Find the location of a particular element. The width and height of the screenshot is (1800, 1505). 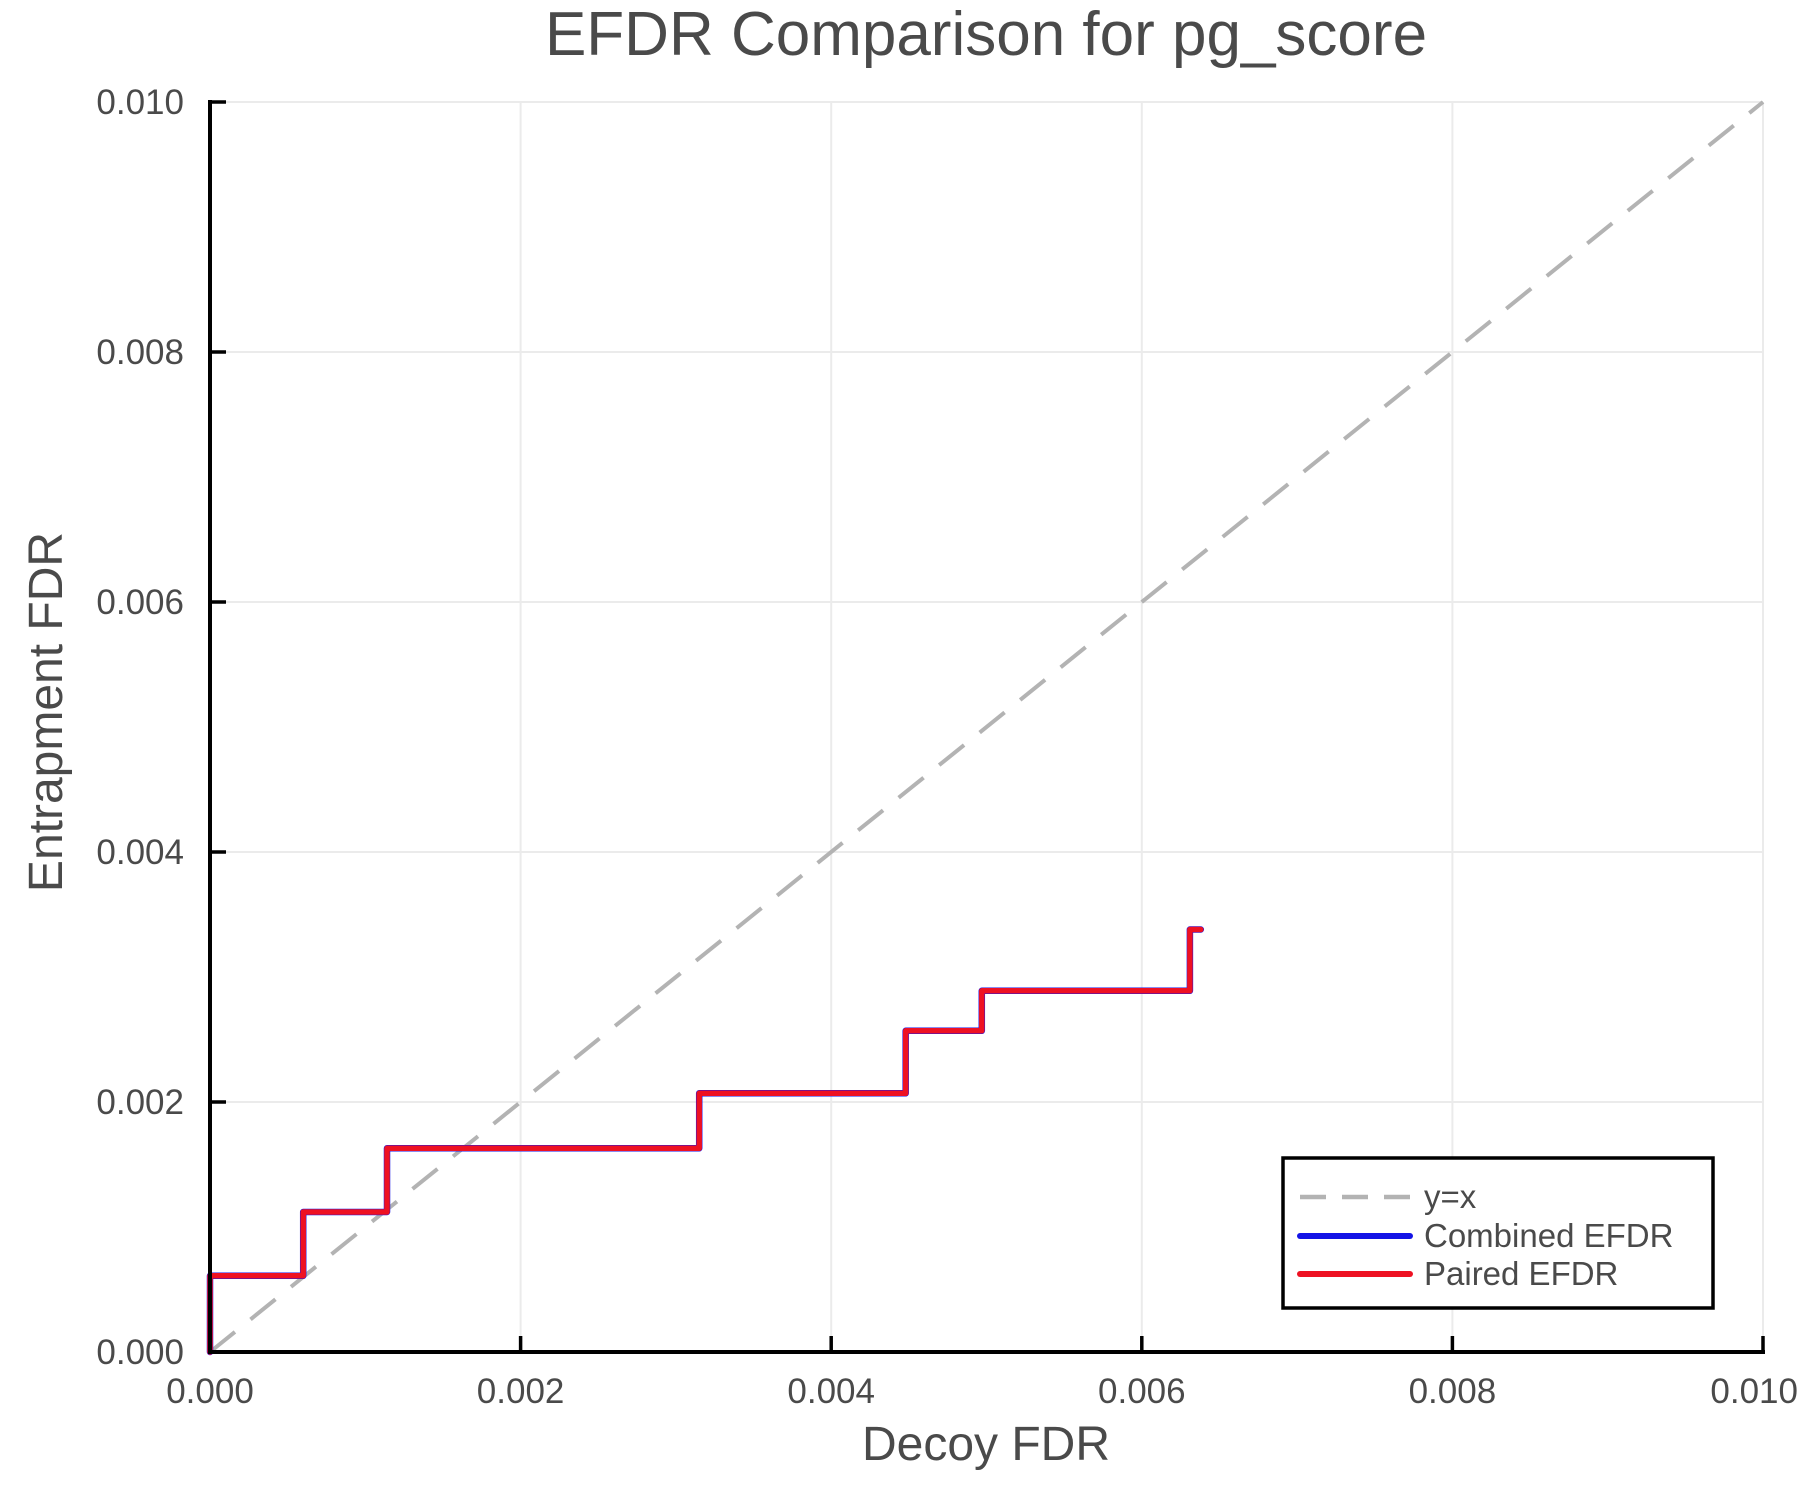

legend-entry-identity: y=x is located at coordinates (1388, 1196).